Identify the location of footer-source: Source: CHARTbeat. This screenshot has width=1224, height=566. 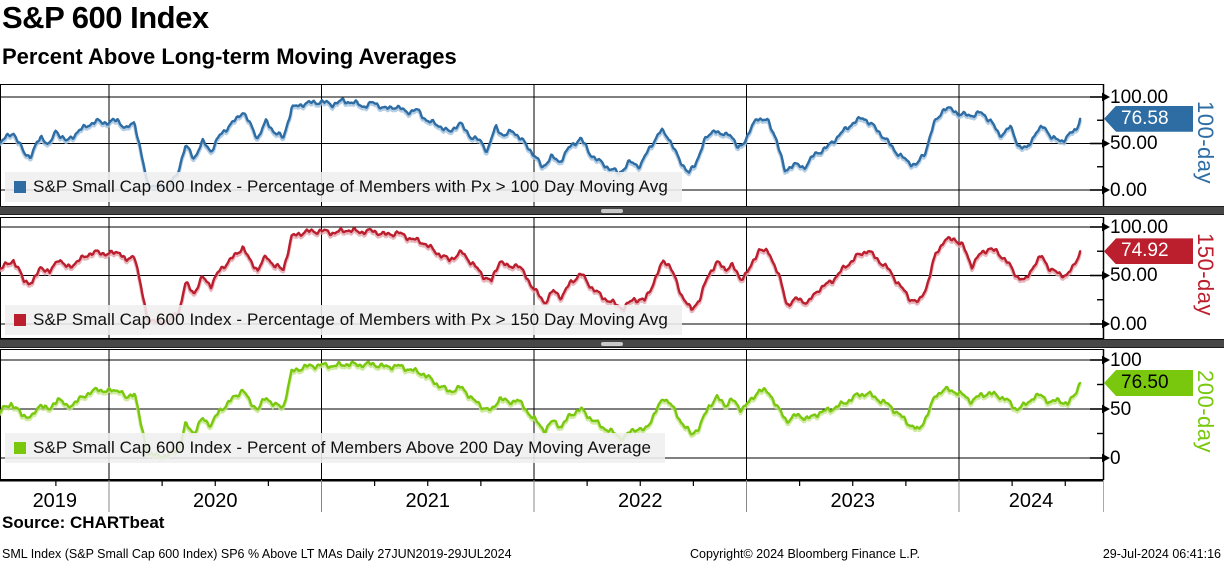
(83, 522).